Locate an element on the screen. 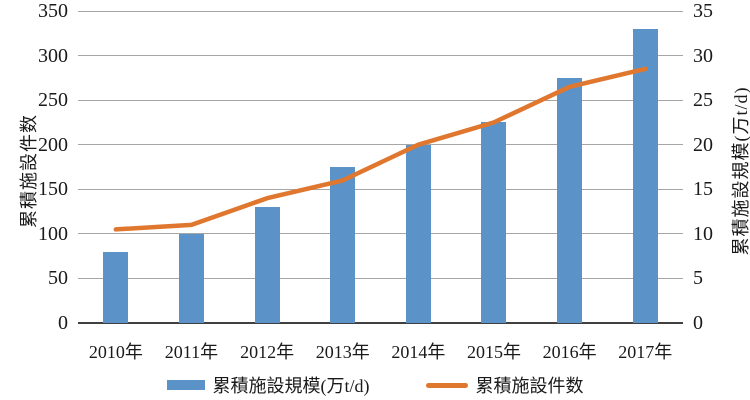 This screenshot has height=400, width=750. left-axis-tick-label: 300 is located at coordinates (53, 55).